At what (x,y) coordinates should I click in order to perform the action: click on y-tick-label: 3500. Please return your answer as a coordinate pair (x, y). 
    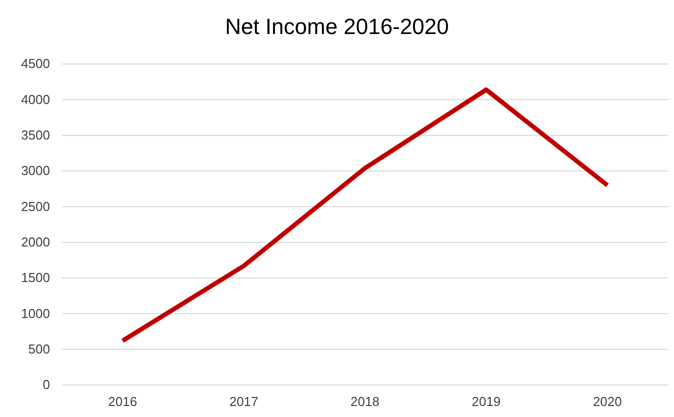
    Looking at the image, I should click on (35, 134).